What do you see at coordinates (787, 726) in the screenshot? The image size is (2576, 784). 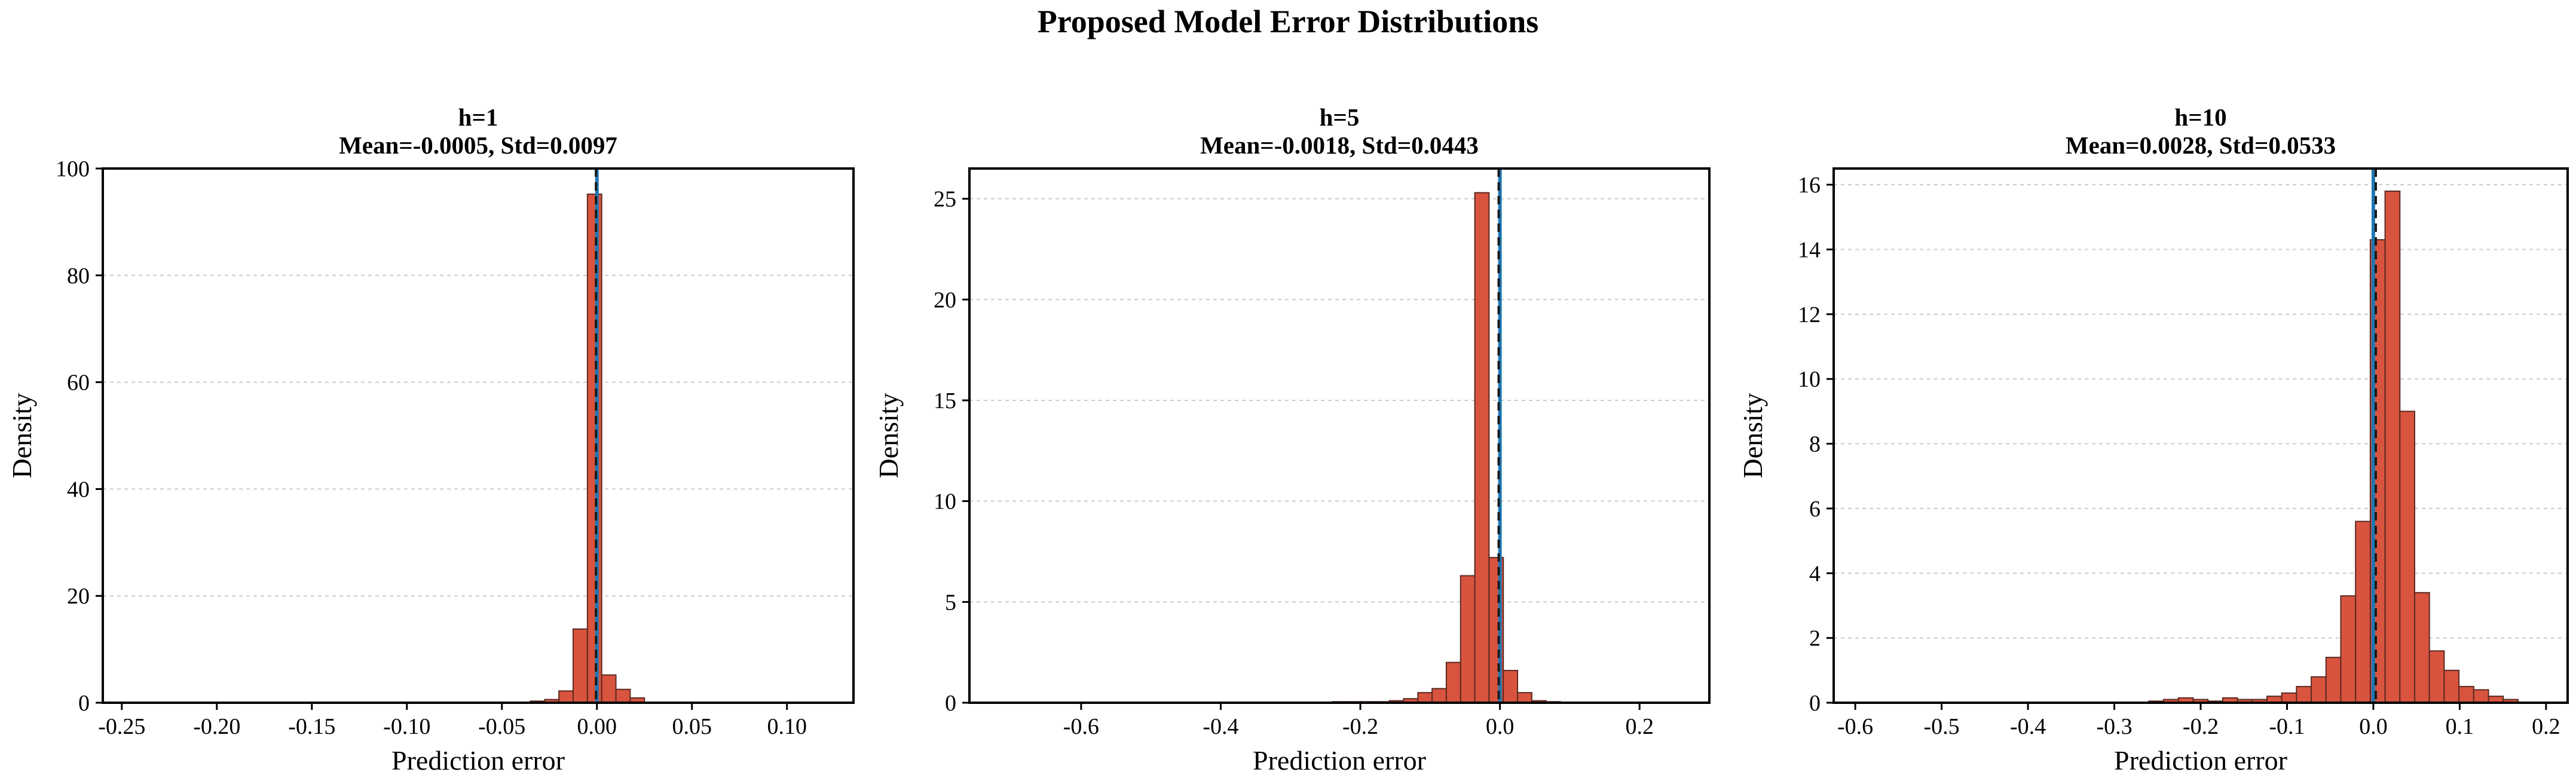 I see `x-tick-label: 0.10` at bounding box center [787, 726].